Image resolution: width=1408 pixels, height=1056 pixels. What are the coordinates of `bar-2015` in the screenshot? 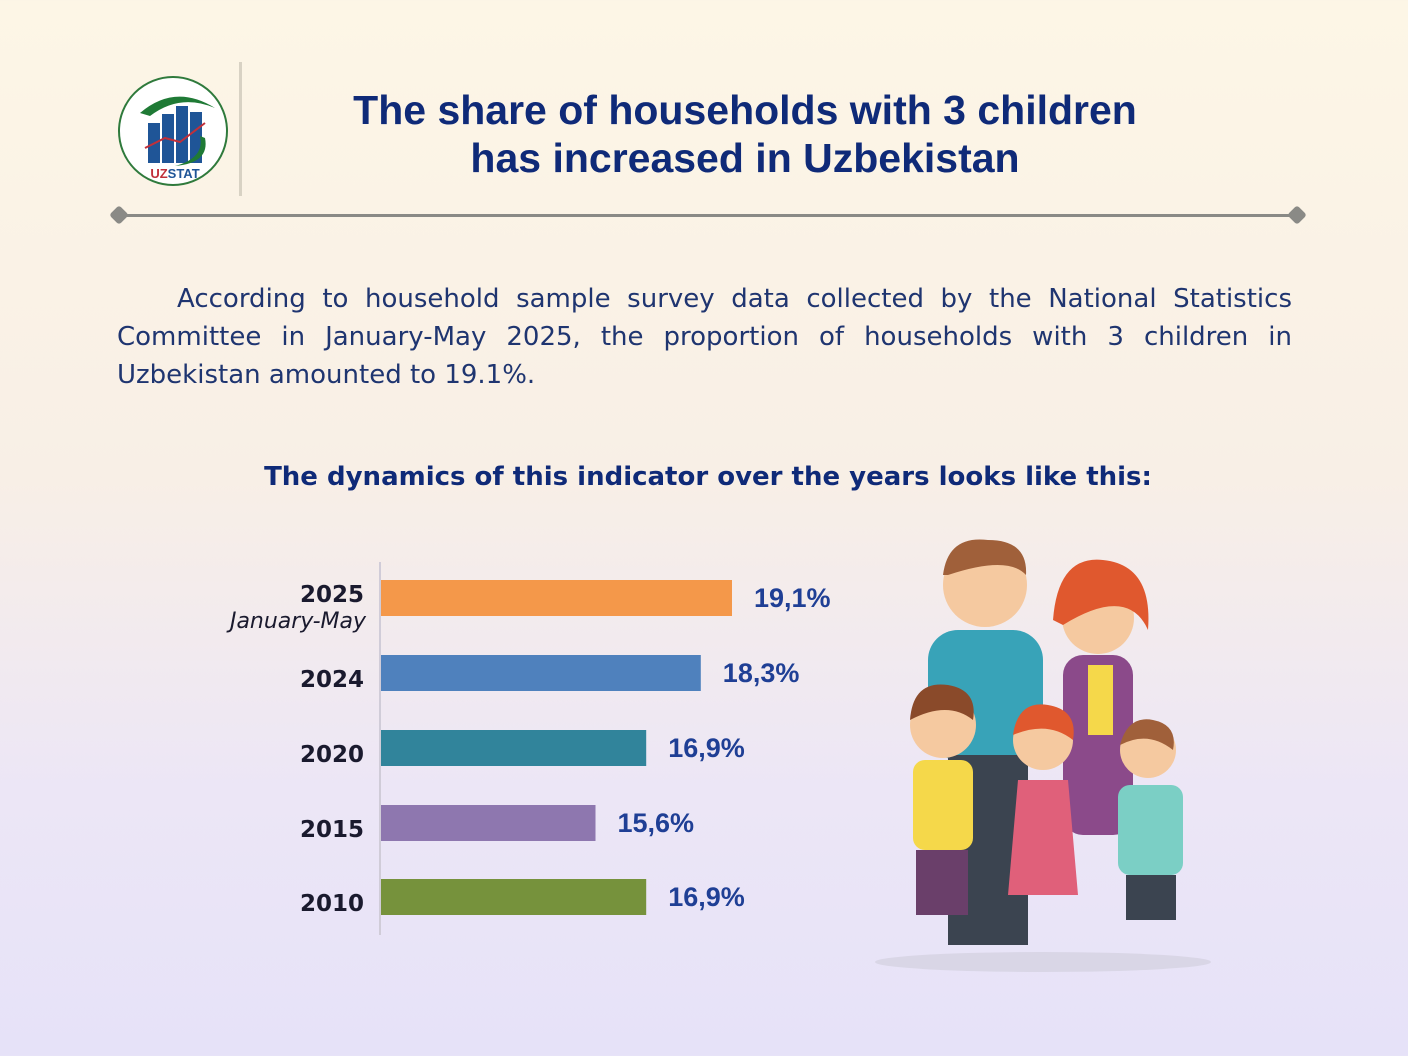 It's located at (488, 823).